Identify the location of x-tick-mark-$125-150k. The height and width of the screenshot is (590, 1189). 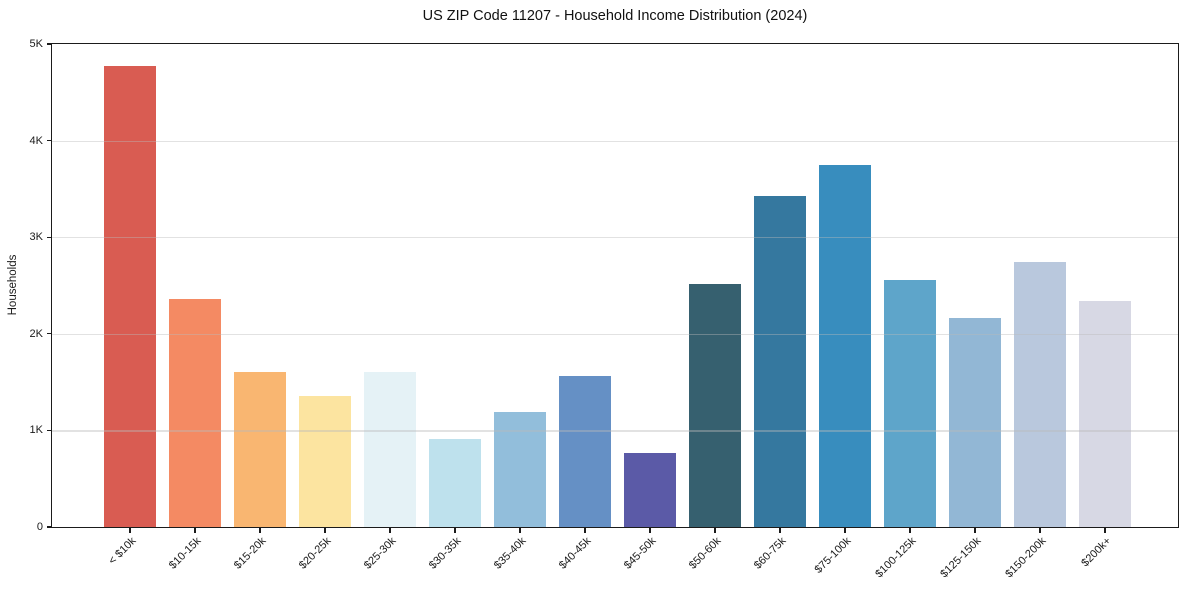
(975, 530).